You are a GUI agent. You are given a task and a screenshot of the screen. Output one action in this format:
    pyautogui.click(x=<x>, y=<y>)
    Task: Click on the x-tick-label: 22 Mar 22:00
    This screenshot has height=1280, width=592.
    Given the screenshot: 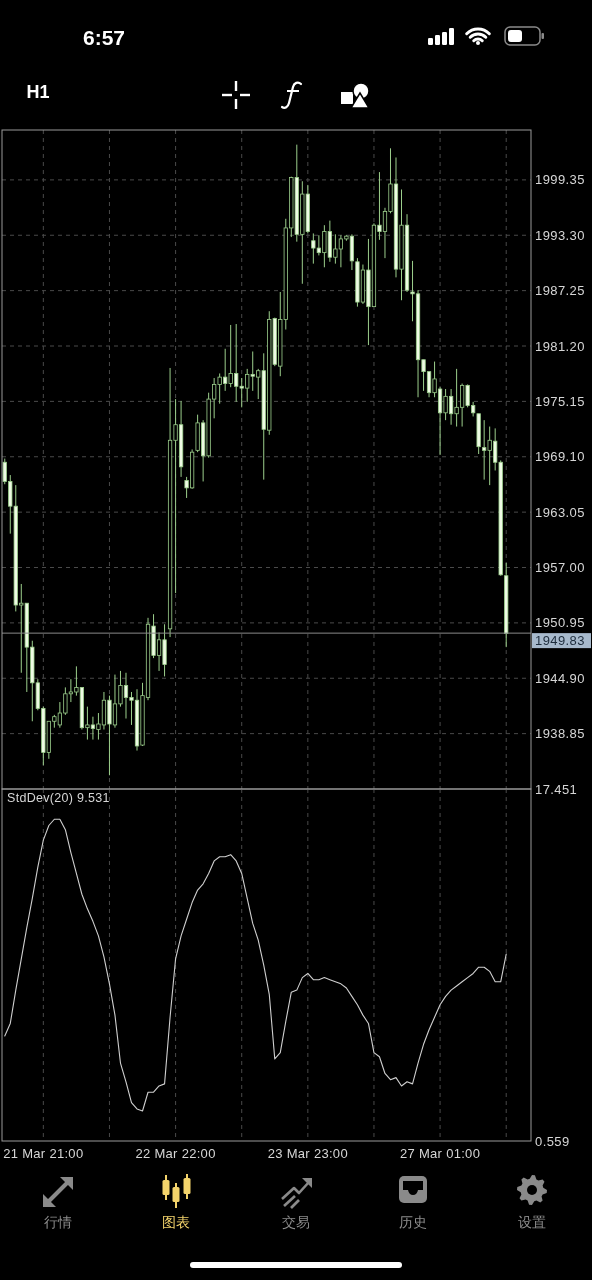 What is the action you would take?
    pyautogui.click(x=175, y=1153)
    